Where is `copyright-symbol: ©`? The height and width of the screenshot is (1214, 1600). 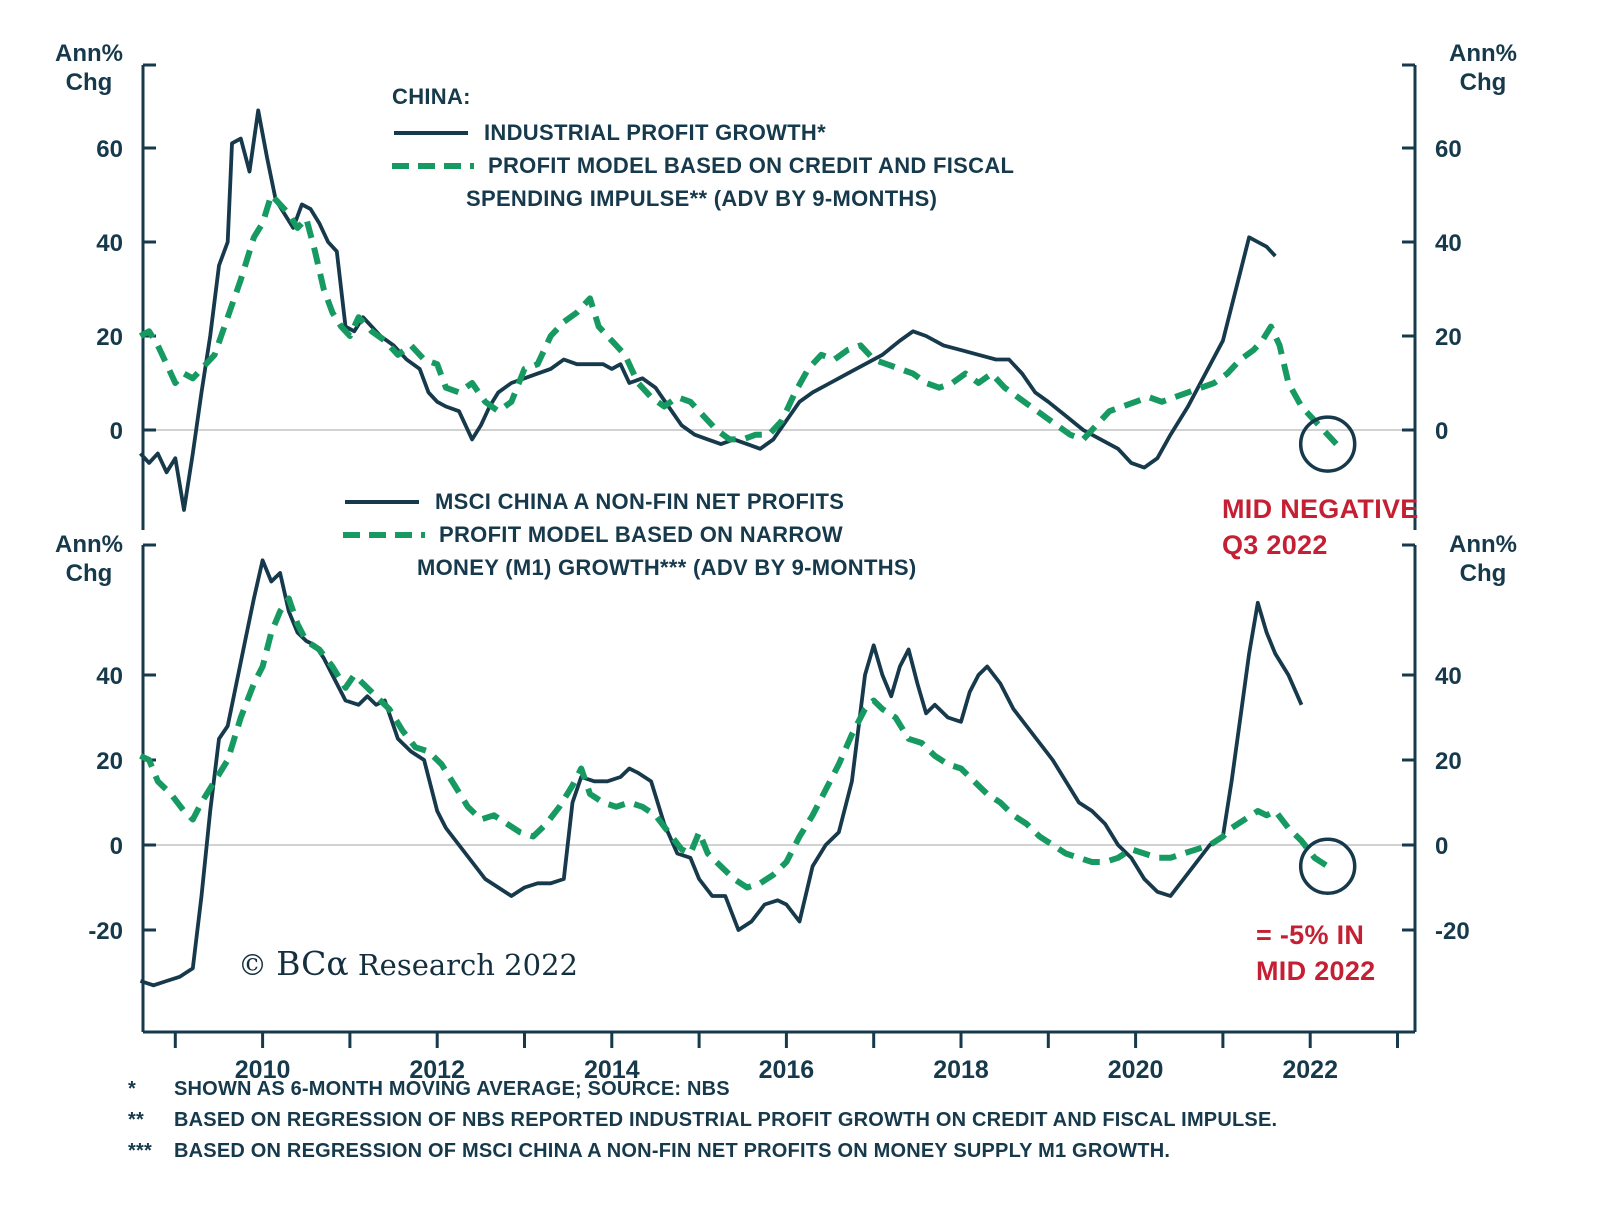
copyright-symbol: © is located at coordinates (252, 965).